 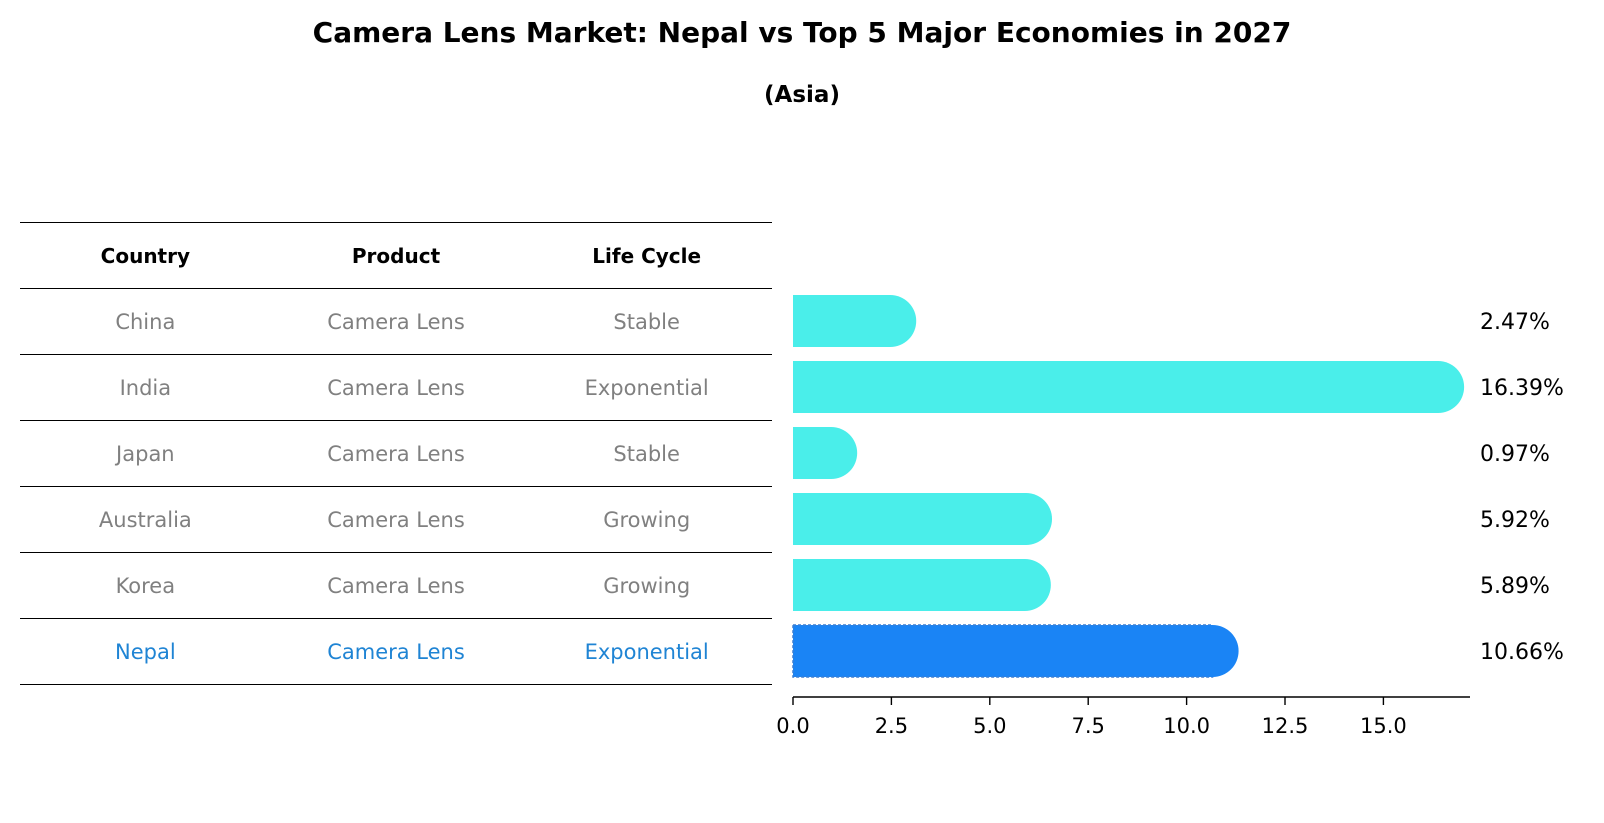 What do you see at coordinates (145, 519) in the screenshot?
I see `country-cell: Australia` at bounding box center [145, 519].